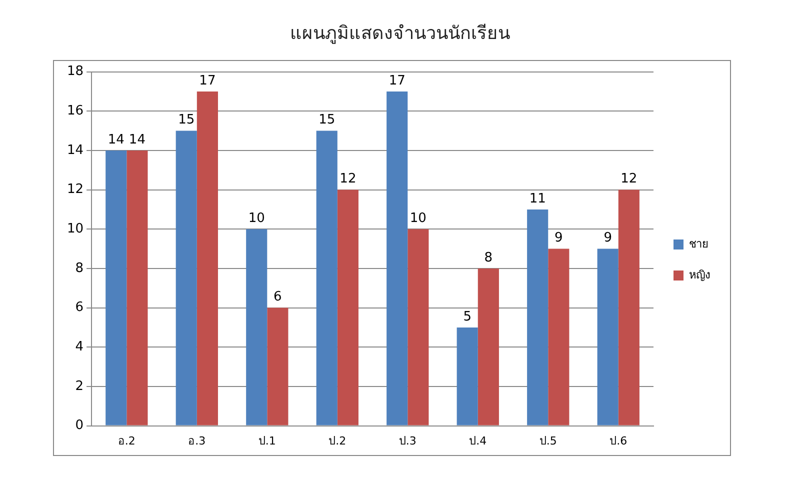  What do you see at coordinates (400, 34) in the screenshot?
I see `chart-title: แผนภูมิแสดงจำนวนนักเรียน` at bounding box center [400, 34].